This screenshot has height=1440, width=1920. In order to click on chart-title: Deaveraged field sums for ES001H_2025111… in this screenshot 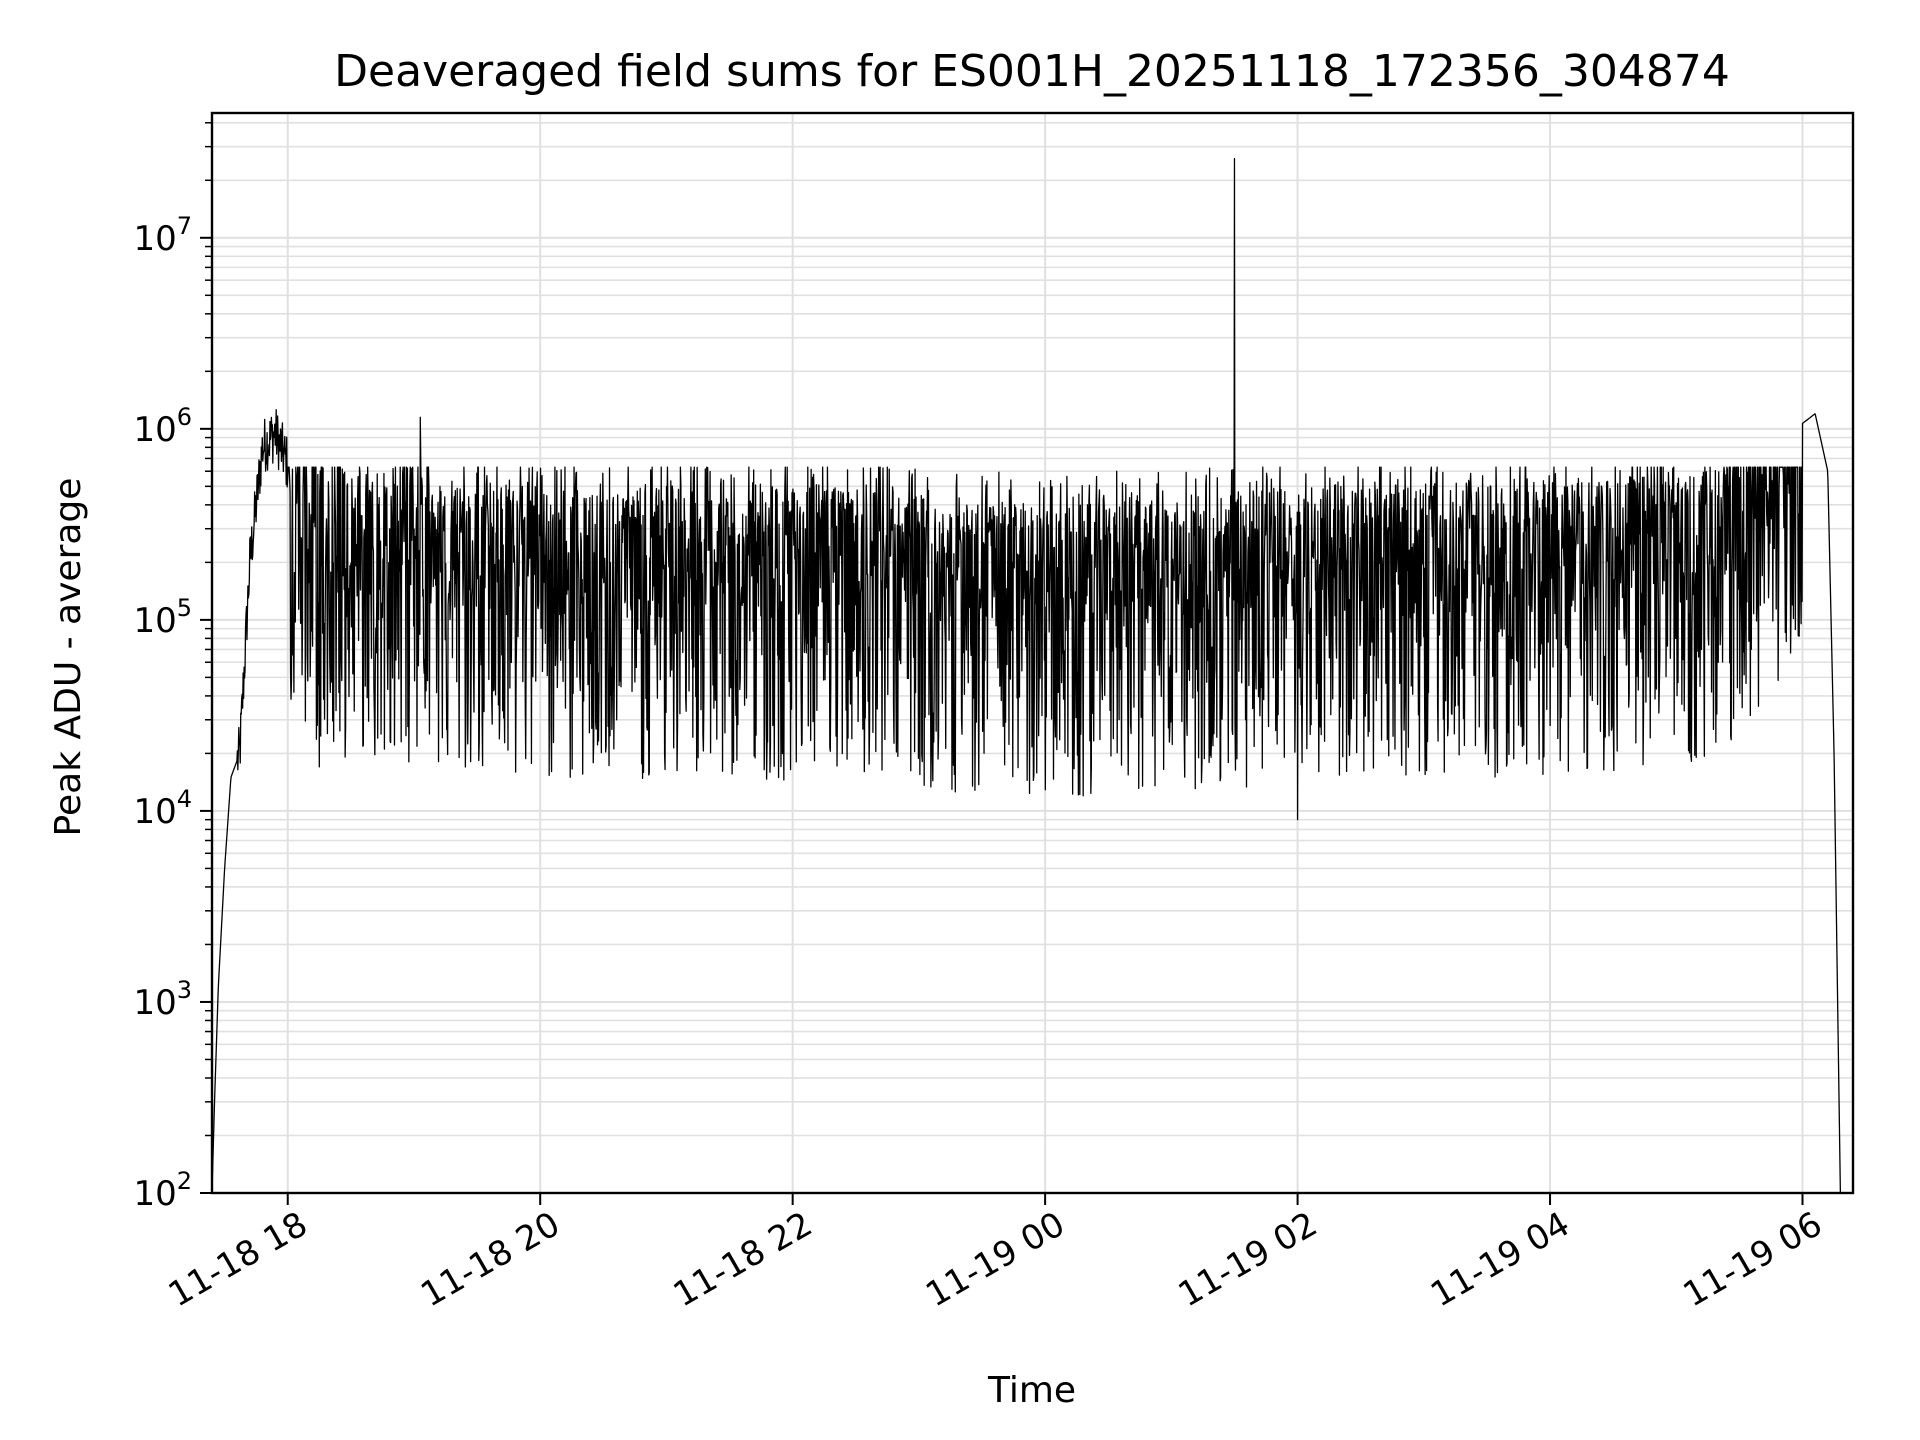, I will do `click(1032, 71)`.